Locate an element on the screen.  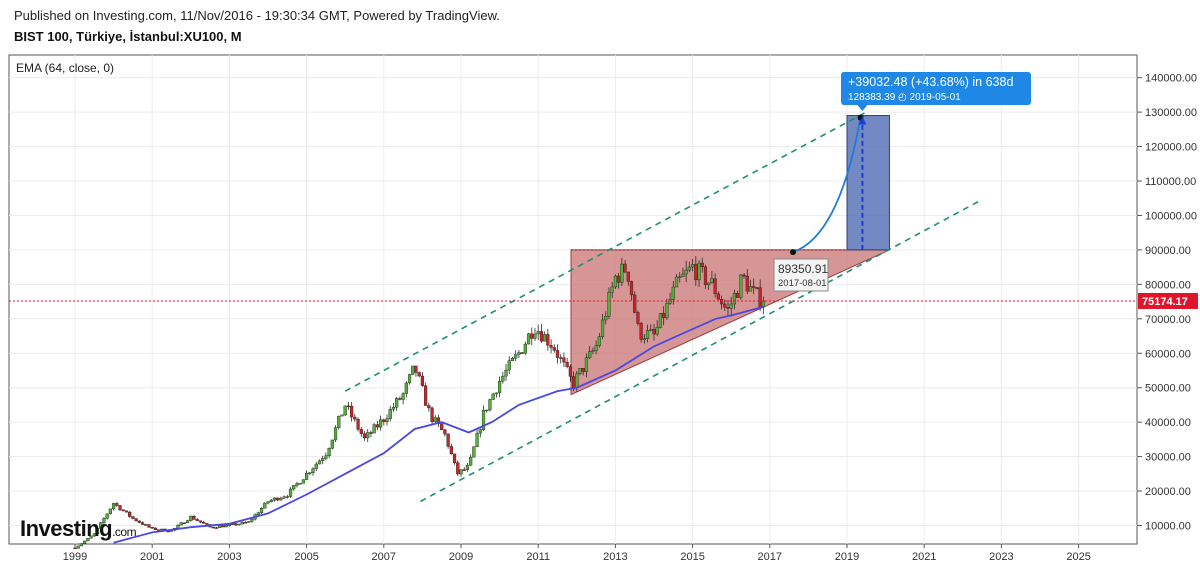
projection-label-box is located at coordinates (936, 88).